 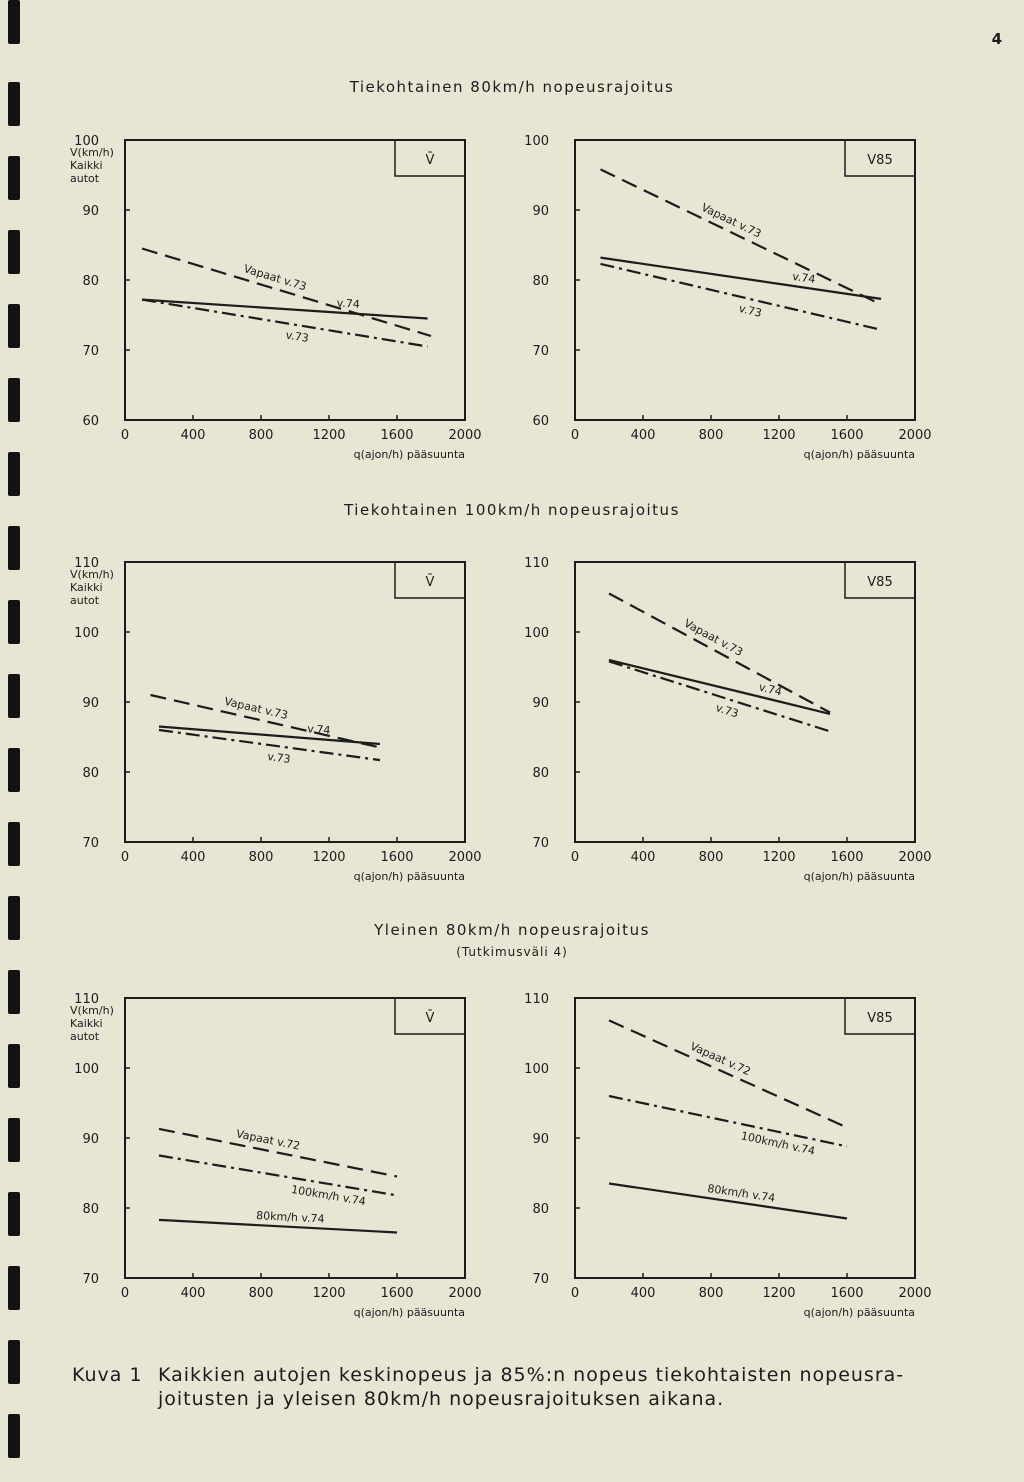 What do you see at coordinates (996, 39) in the screenshot?
I see `page-number: 4` at bounding box center [996, 39].